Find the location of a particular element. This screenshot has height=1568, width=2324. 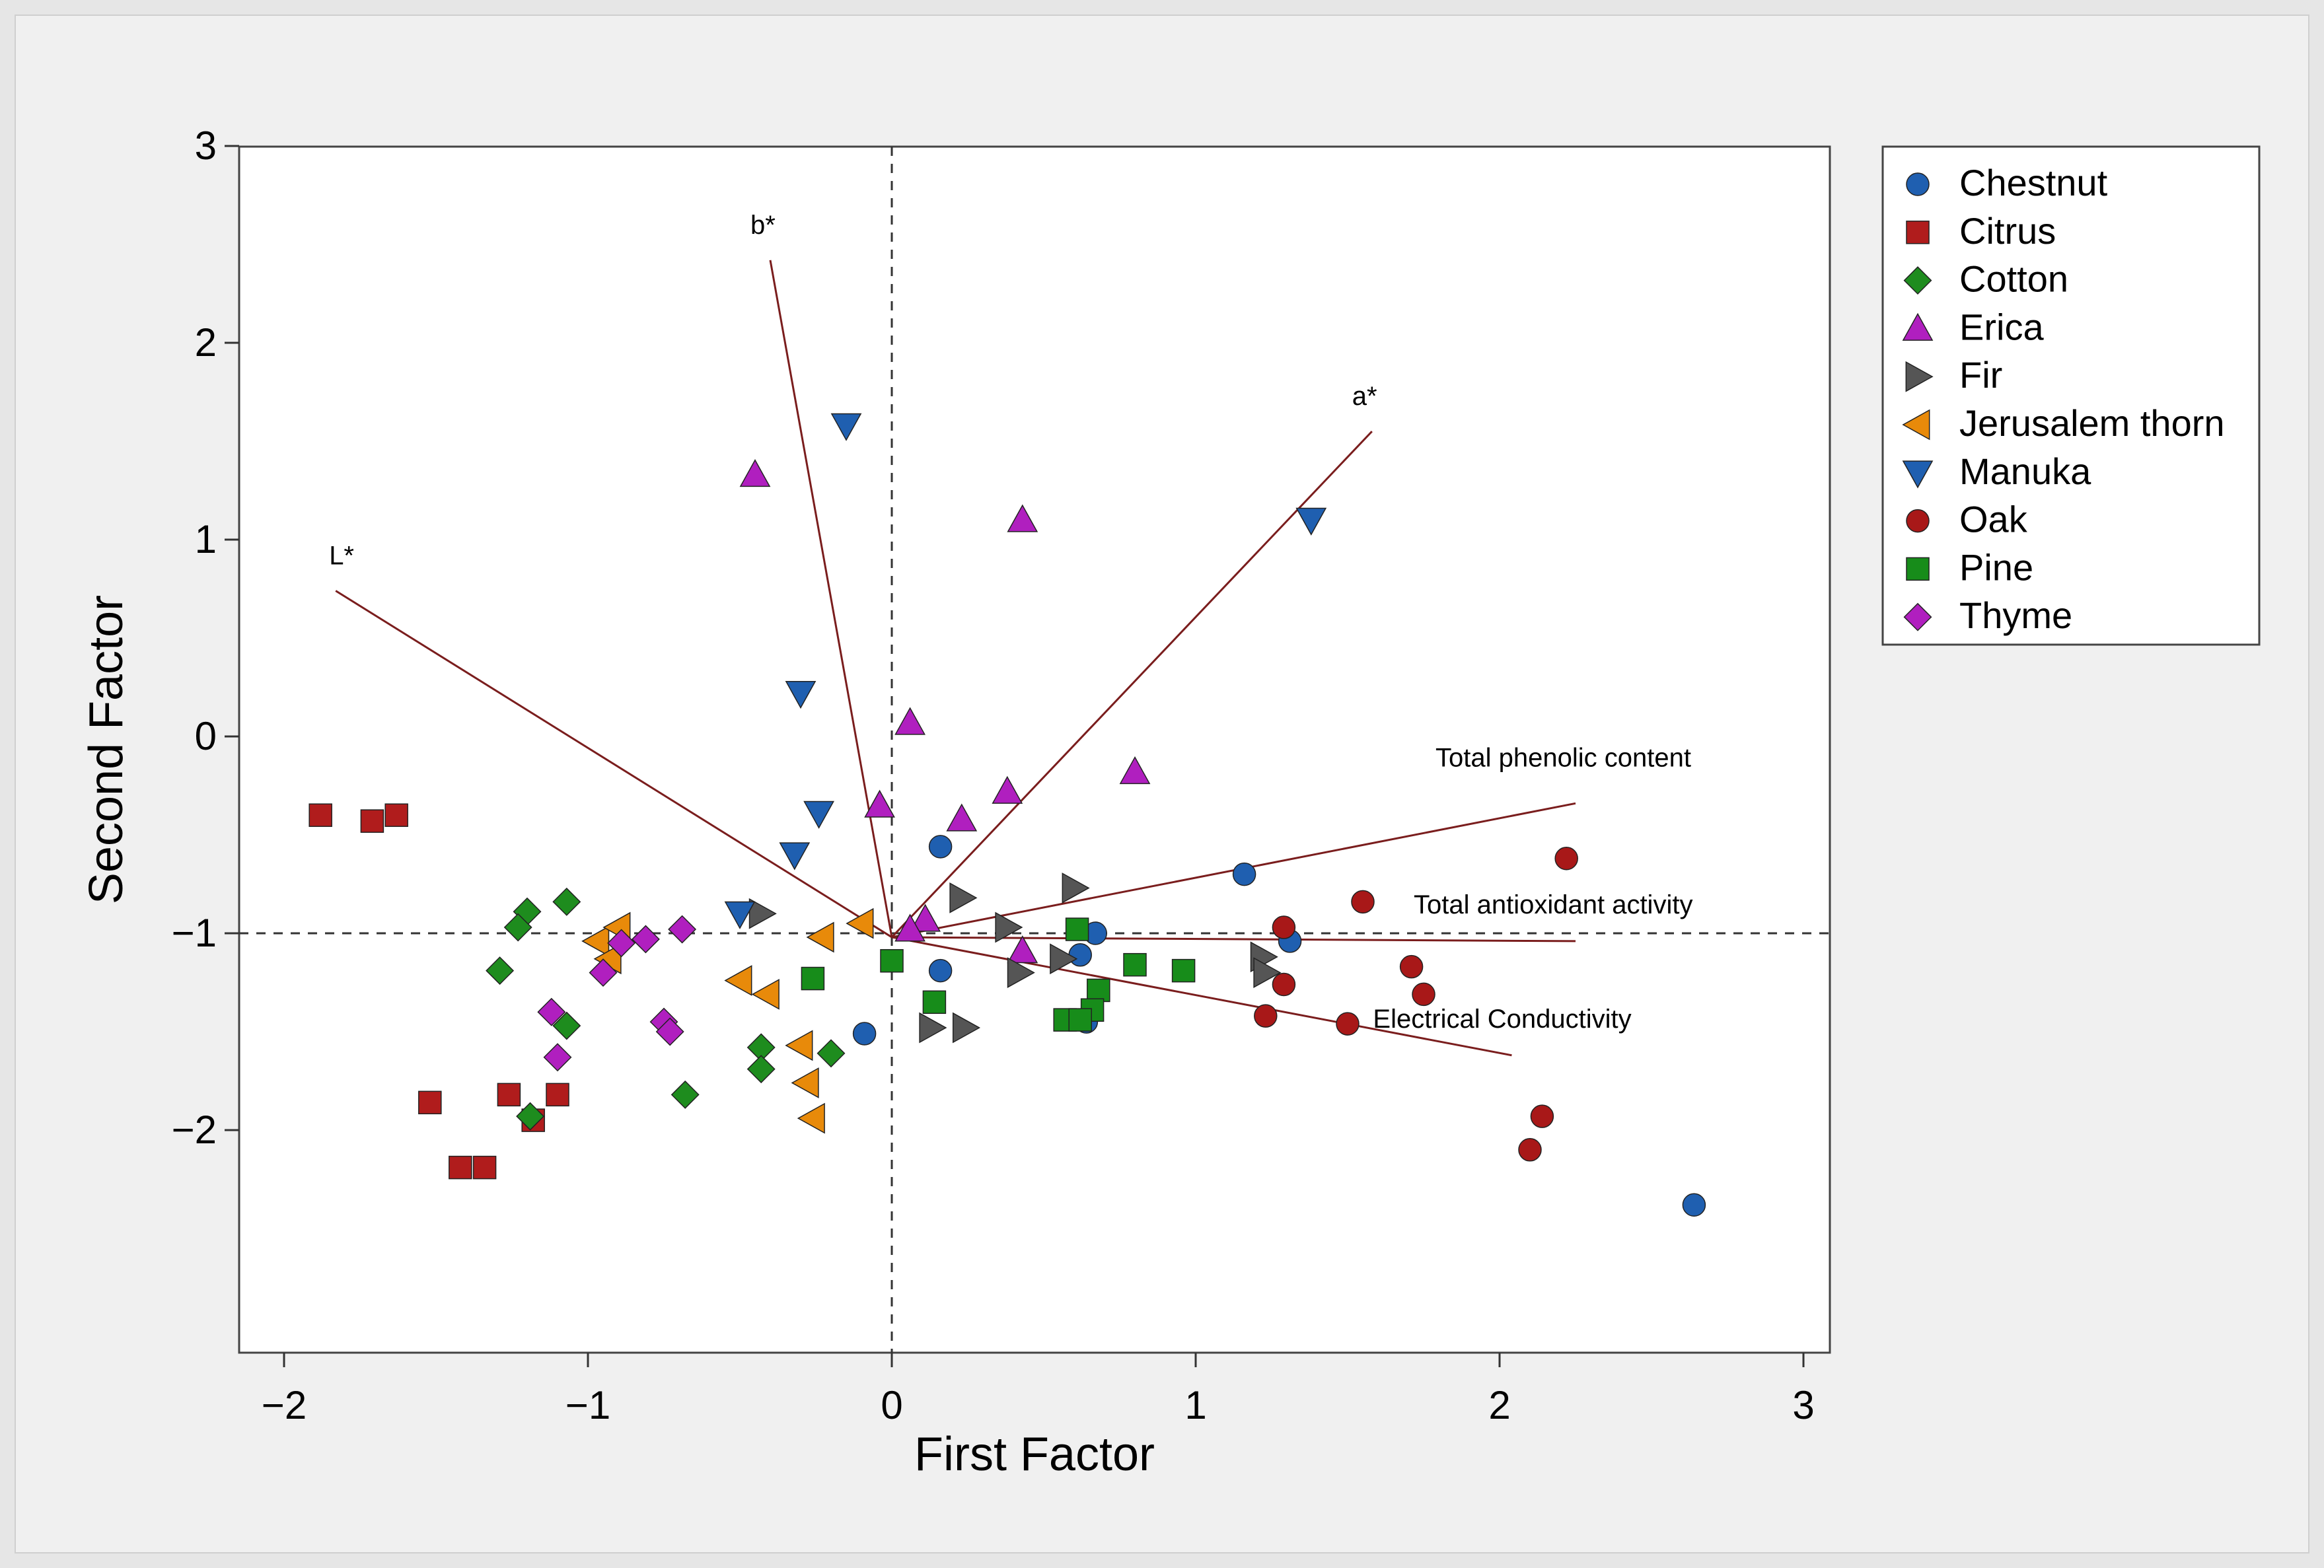

y-tick-label: −1 is located at coordinates (194, 933).